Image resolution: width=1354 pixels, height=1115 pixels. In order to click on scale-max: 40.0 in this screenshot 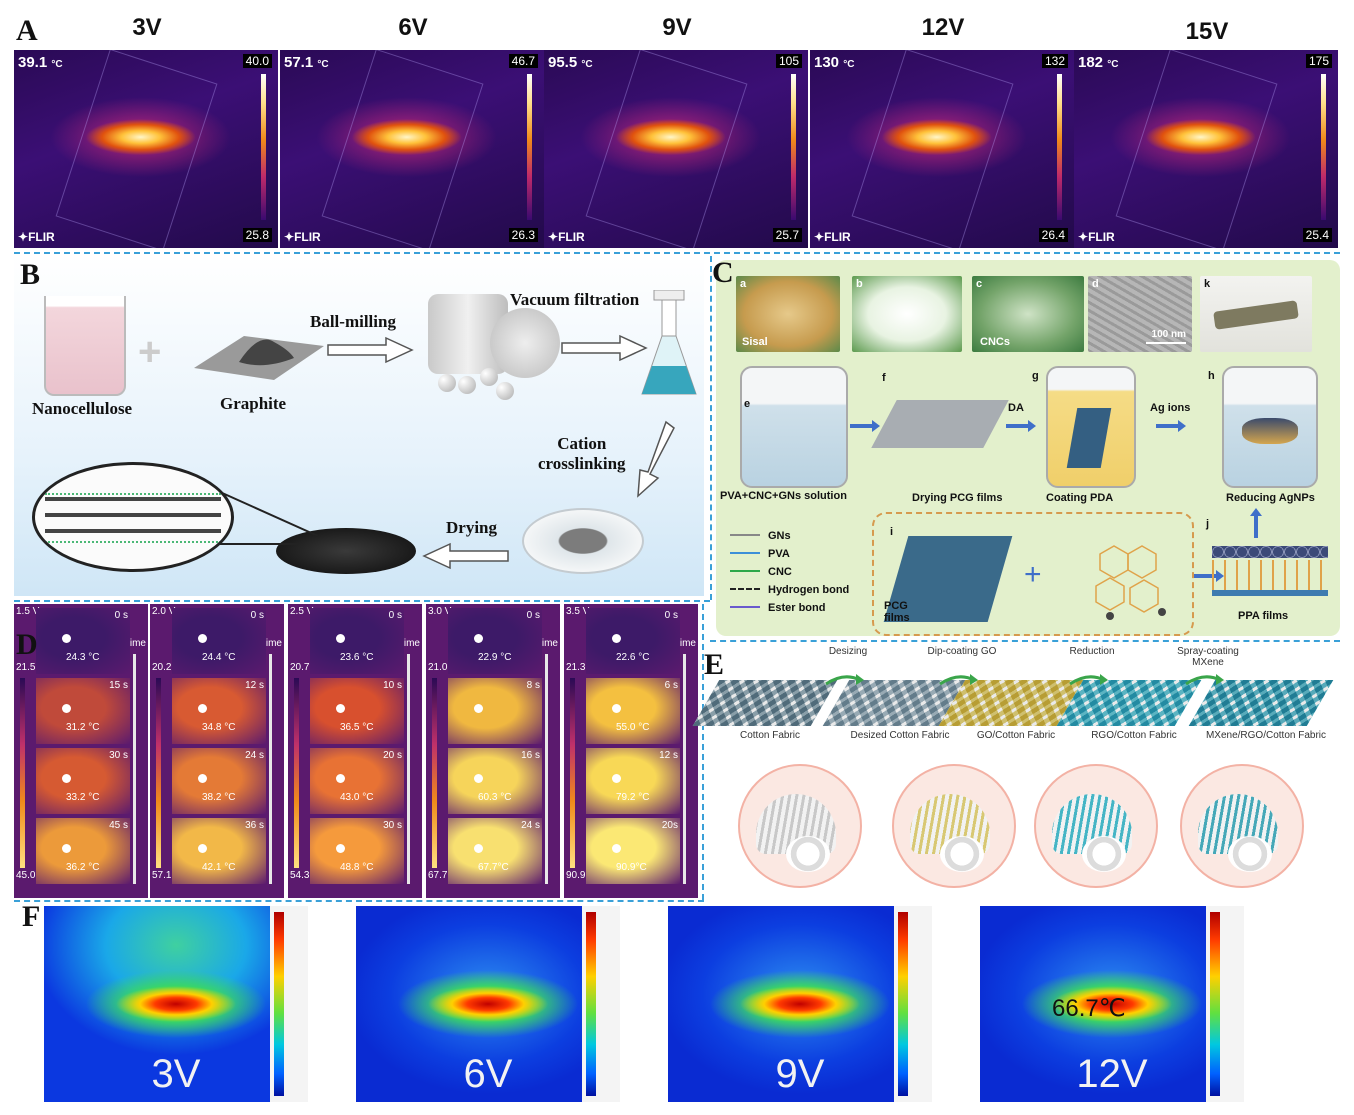, I will do `click(257, 61)`.